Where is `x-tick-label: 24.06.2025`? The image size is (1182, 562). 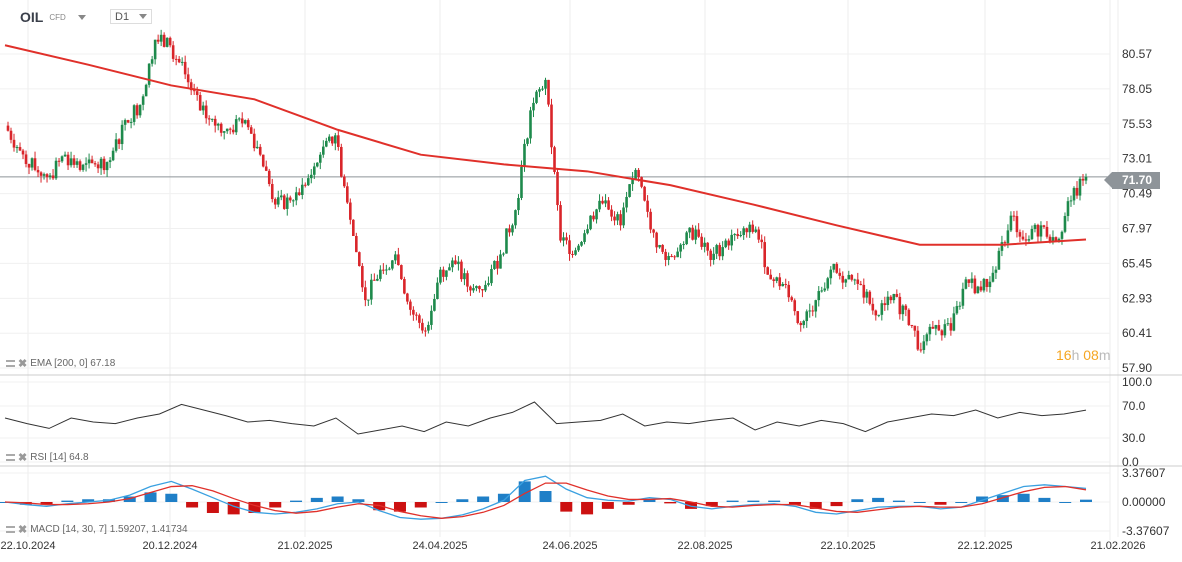 x-tick-label: 24.06.2025 is located at coordinates (569, 546).